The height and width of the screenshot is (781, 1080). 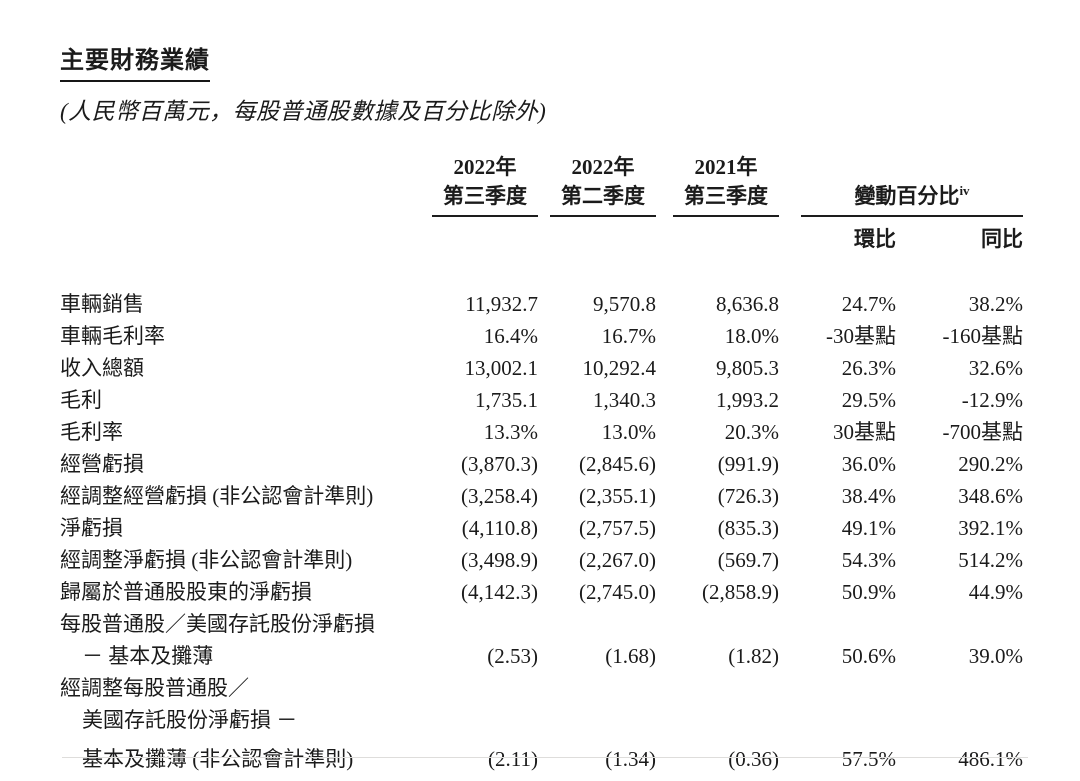 What do you see at coordinates (541, 432) in the screenshot?
I see `table-row: 毛利率 13.3% 13.0% 20.3% 30基點 -700基點` at bounding box center [541, 432].